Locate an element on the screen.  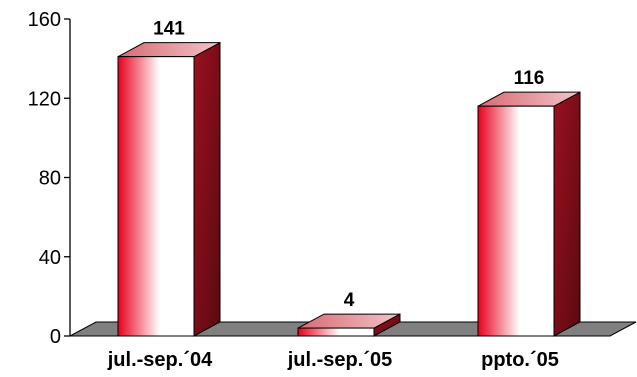
x-category-label: jul.-sep.´04 is located at coordinates (160, 360).